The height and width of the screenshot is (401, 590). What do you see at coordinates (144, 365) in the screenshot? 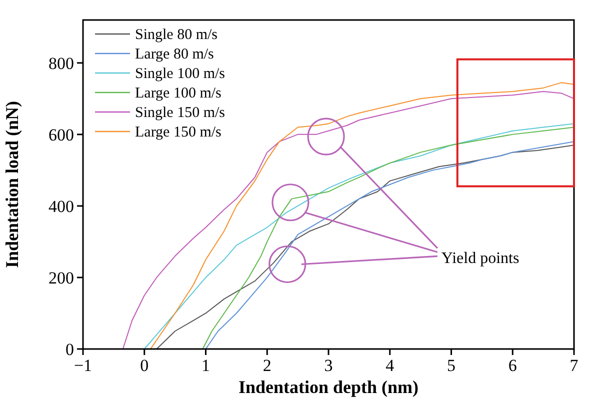
I see `x-tick-label: 0` at bounding box center [144, 365].